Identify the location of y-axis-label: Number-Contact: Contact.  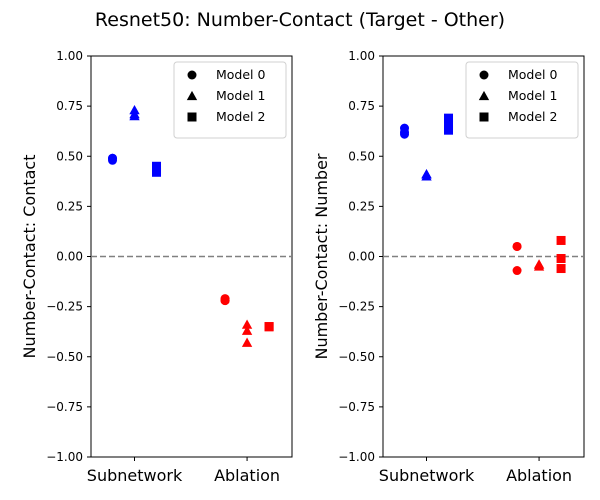
(29, 257).